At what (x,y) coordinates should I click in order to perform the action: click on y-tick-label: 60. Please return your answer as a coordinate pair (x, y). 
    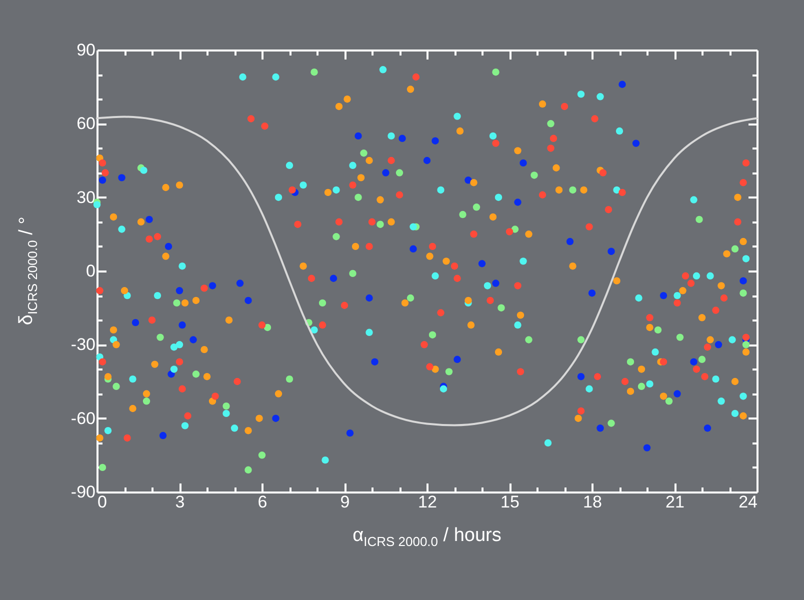
    Looking at the image, I should click on (86, 124).